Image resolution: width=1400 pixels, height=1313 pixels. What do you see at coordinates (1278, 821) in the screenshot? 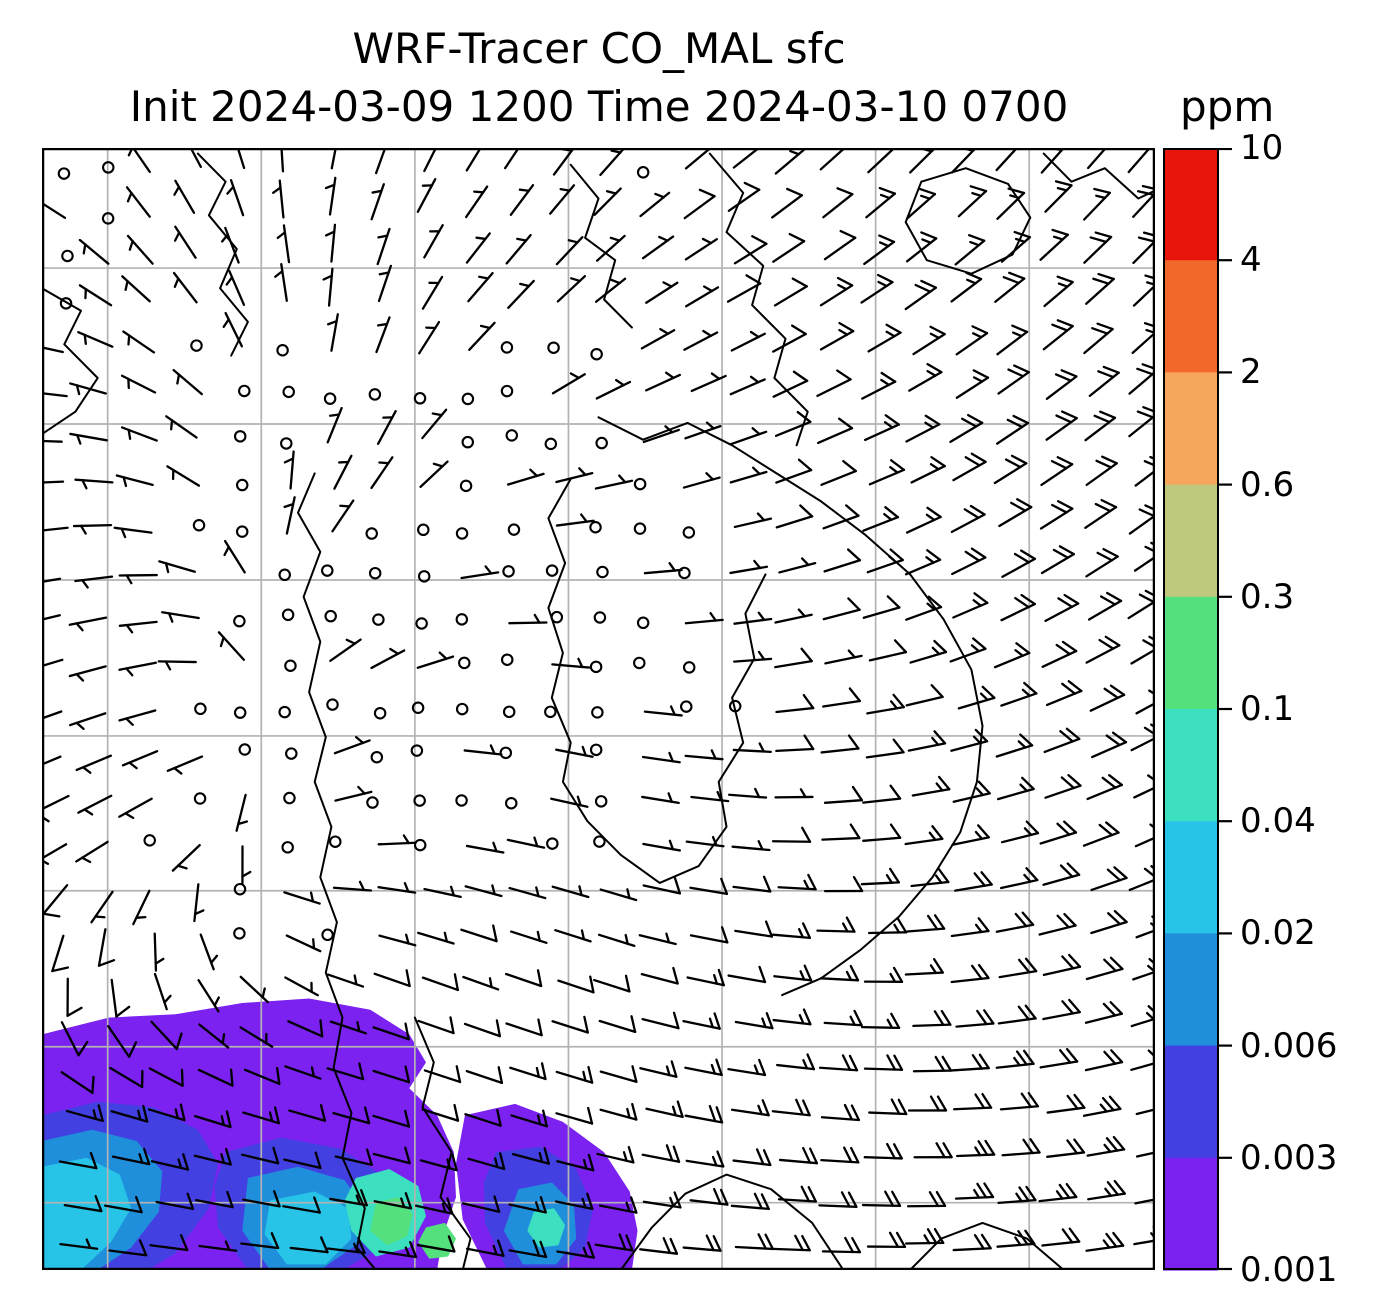
I see `colorbar-tick-label: 0.04` at bounding box center [1278, 821].